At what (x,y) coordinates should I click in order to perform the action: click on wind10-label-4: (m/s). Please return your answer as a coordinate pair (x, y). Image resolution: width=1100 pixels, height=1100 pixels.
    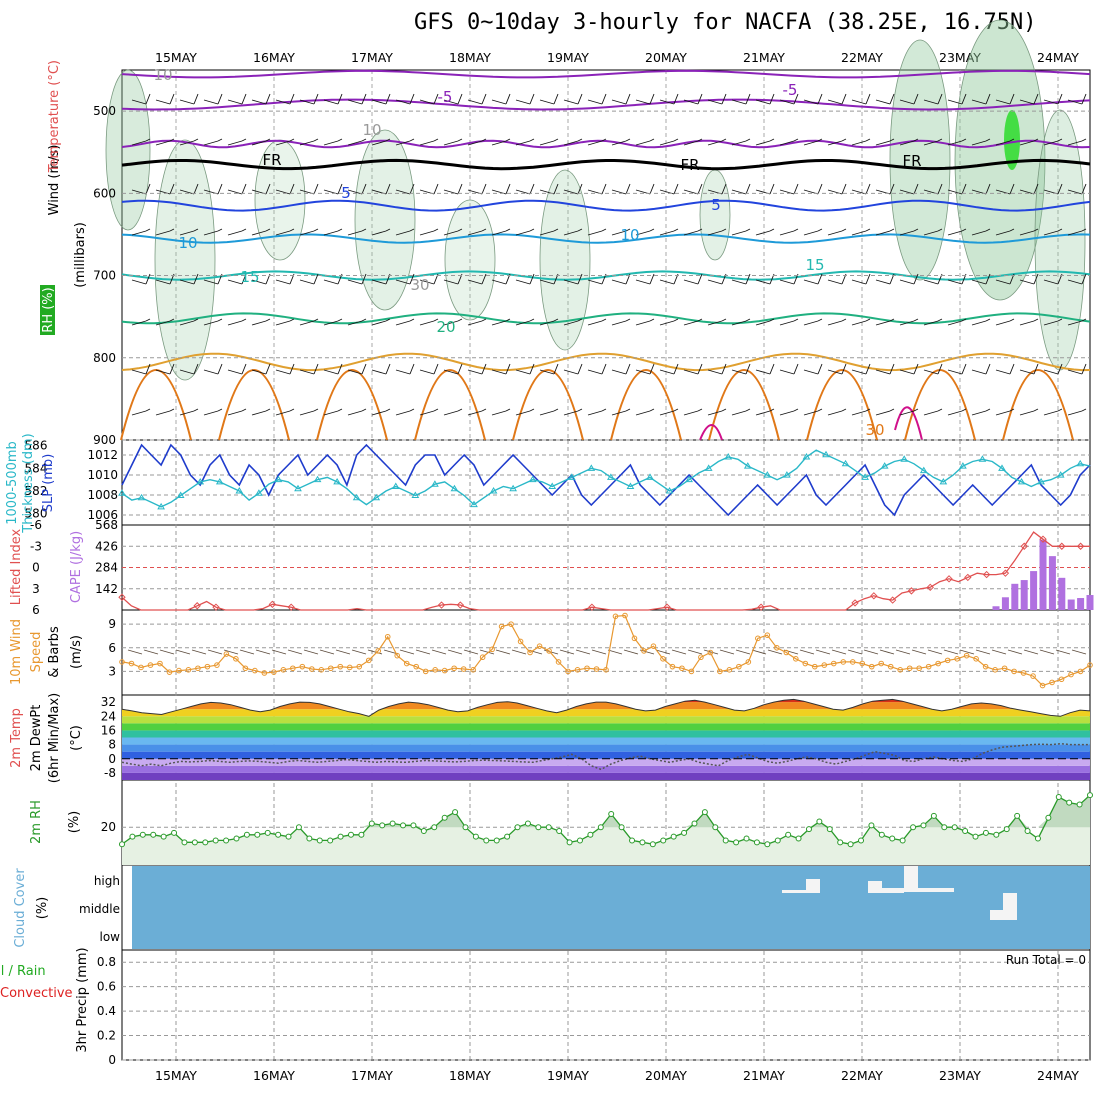
    Looking at the image, I should click on (76, 652).